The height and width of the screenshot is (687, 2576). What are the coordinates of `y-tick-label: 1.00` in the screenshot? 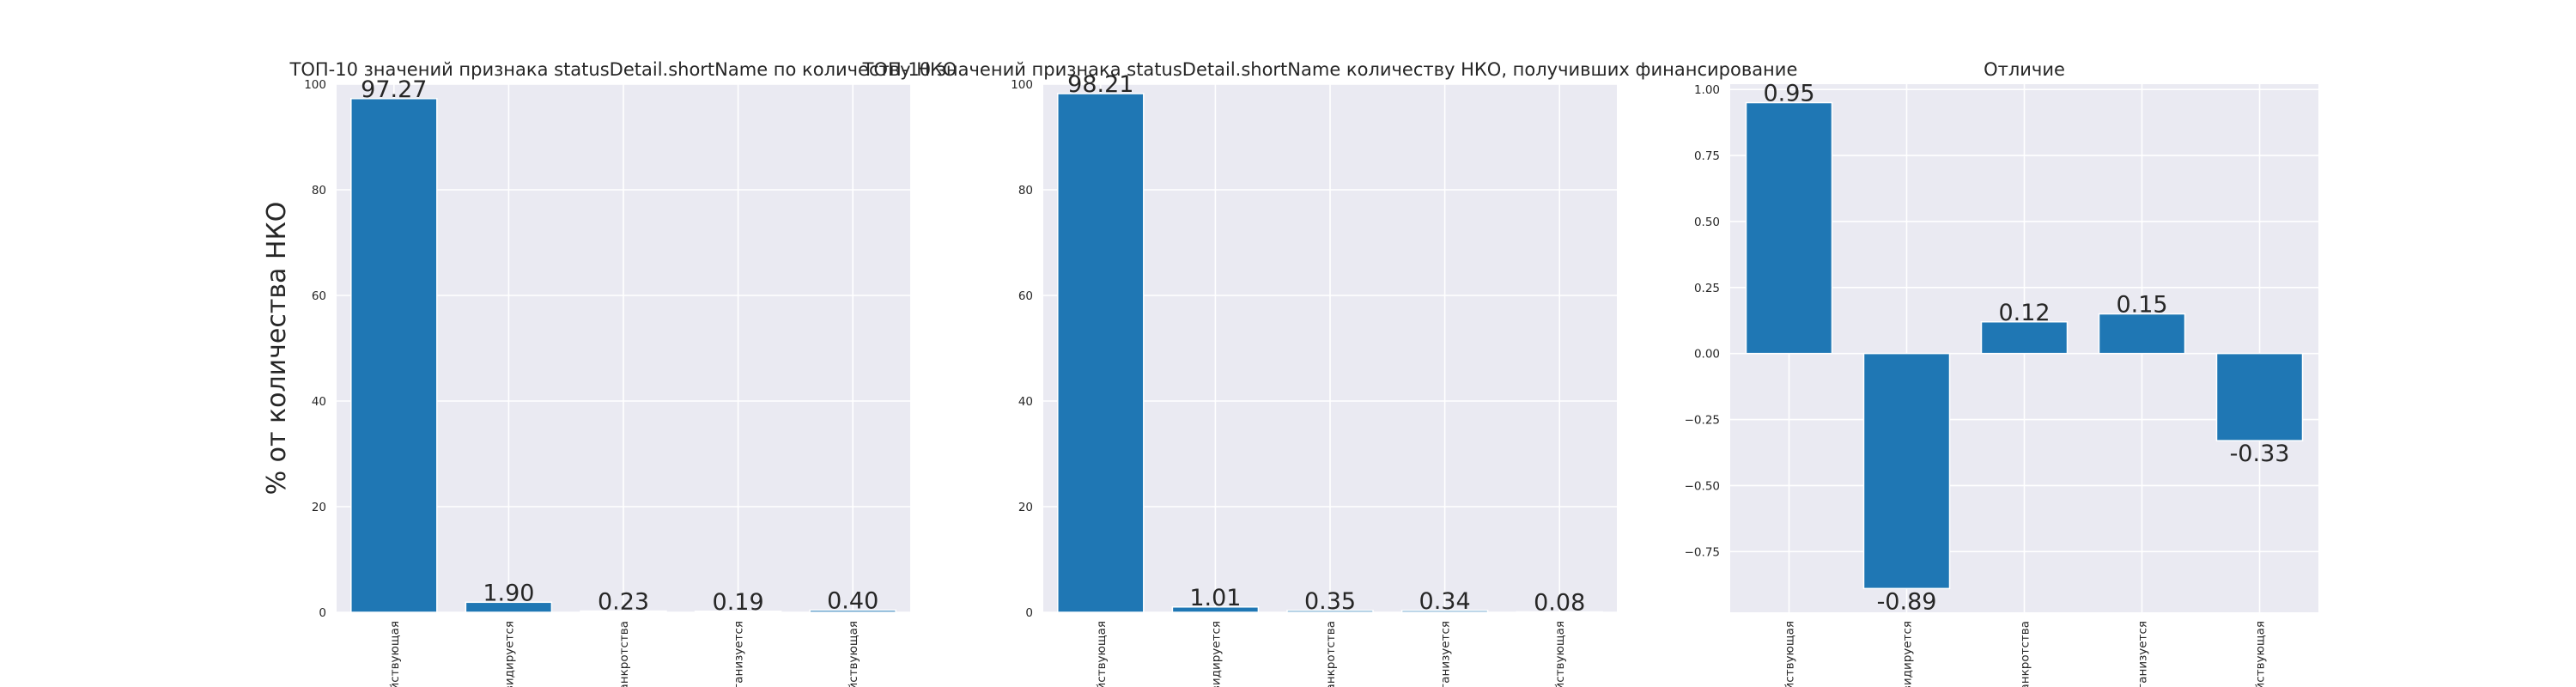 It's located at (1707, 90).